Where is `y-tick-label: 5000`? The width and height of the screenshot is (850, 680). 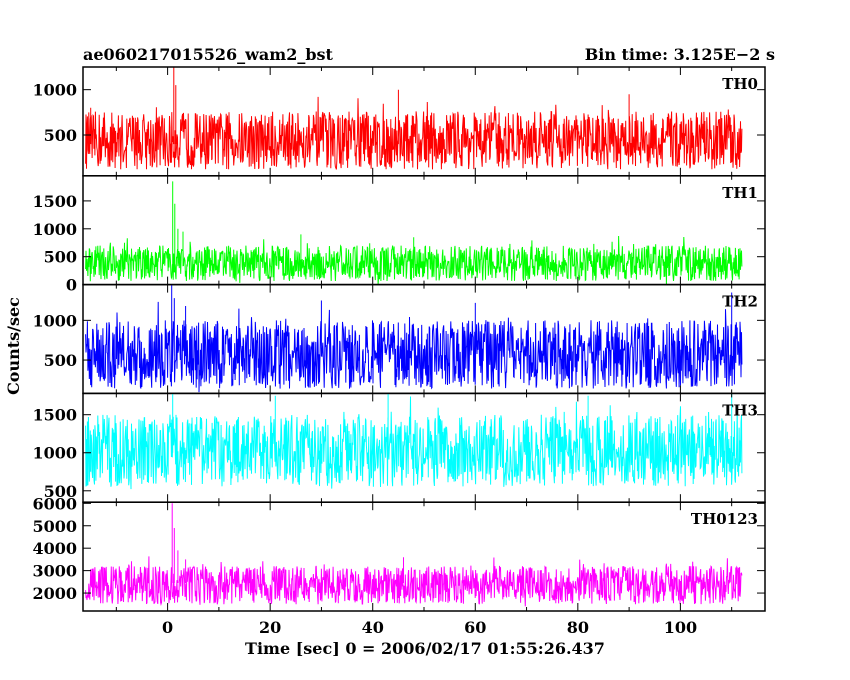
y-tick-label: 5000 is located at coordinates (54, 526).